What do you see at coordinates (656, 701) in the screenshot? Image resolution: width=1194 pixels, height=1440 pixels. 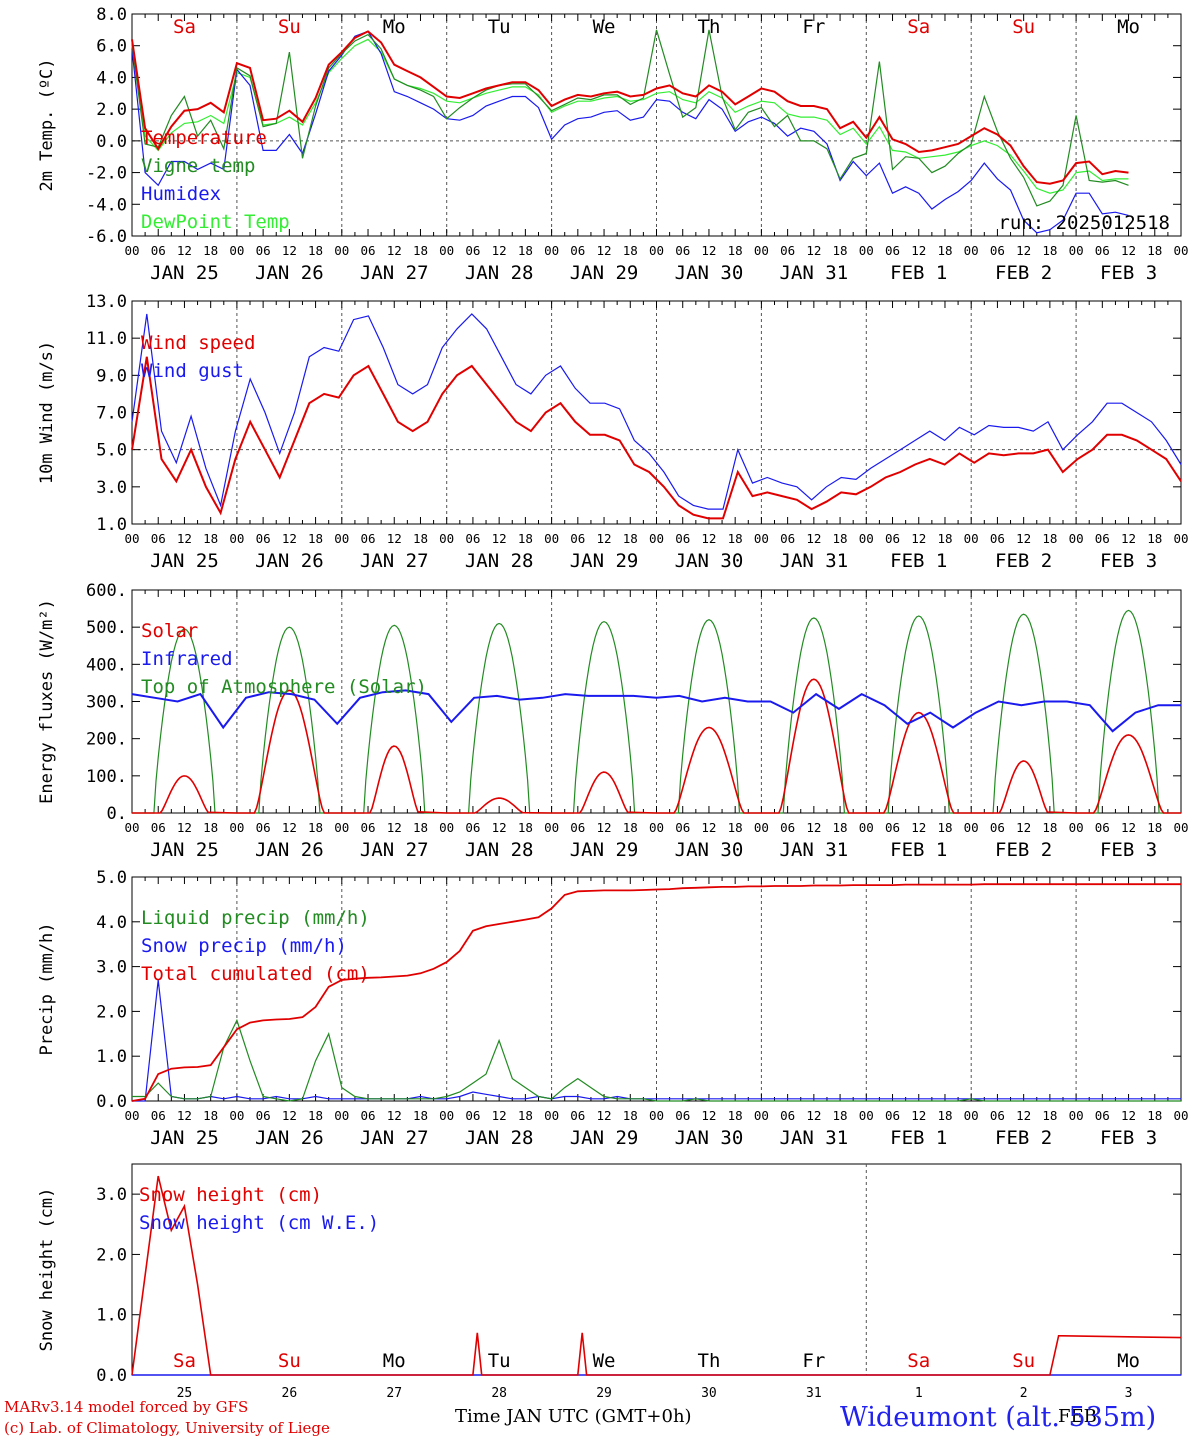 I see `plot-frame` at bounding box center [656, 701].